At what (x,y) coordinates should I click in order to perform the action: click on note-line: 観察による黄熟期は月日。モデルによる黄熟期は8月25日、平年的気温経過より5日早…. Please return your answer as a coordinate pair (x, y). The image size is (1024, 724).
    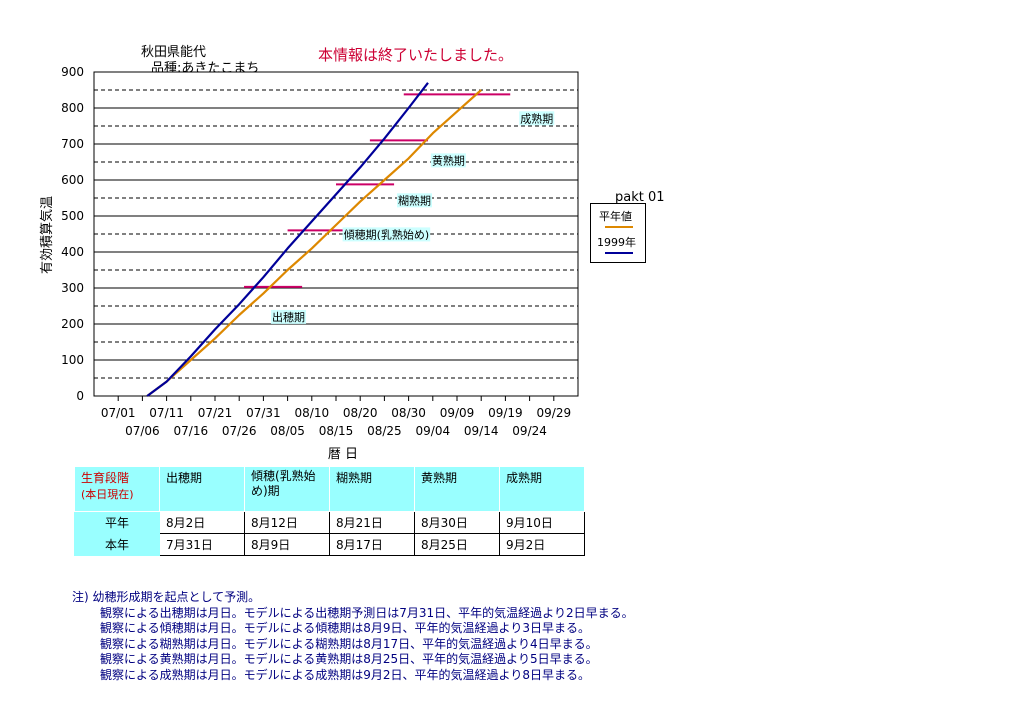
    Looking at the image, I should click on (349, 659).